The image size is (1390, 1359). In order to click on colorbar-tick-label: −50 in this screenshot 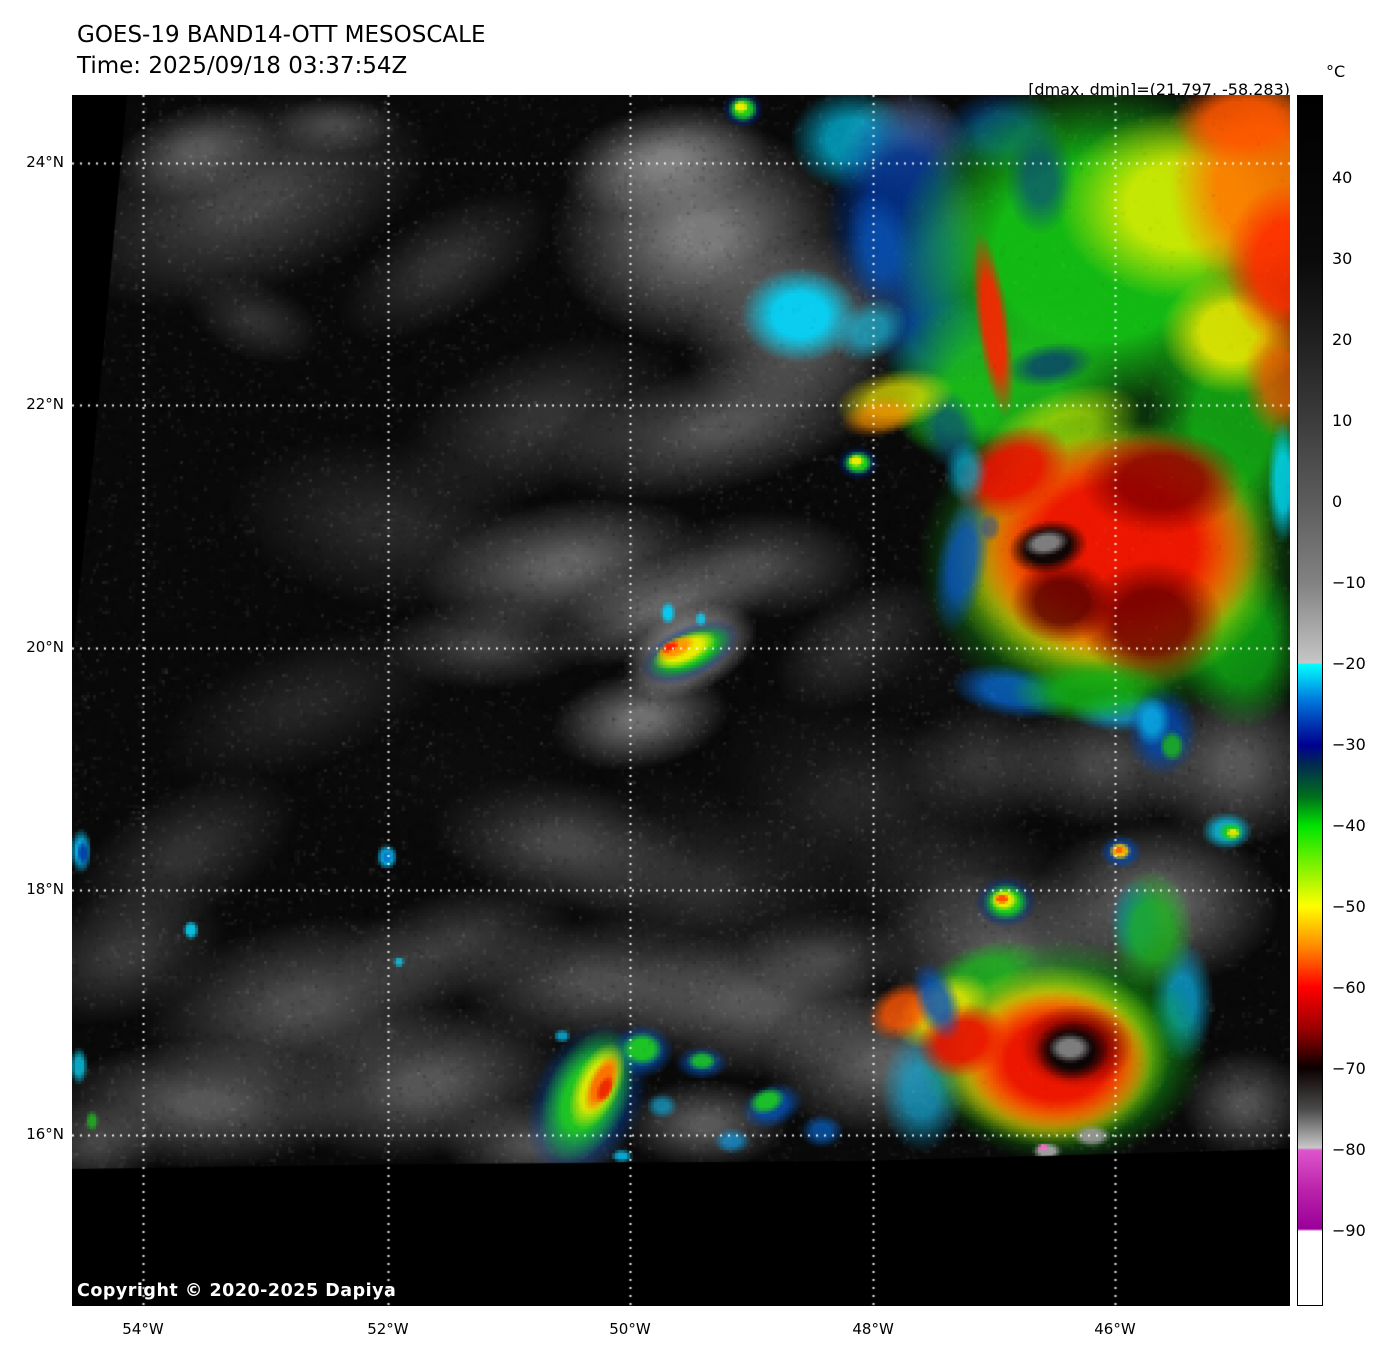, I will do `click(1349, 906)`.